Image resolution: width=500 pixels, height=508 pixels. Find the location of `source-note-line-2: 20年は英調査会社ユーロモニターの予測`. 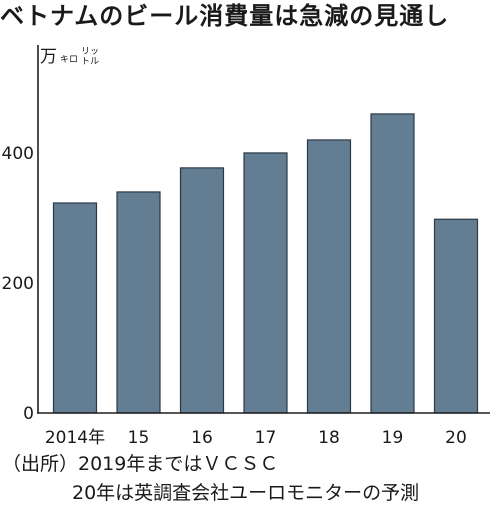

source-note-line-2: 20年は英調査会社ユーロモニターの予測 is located at coordinates (246, 493).